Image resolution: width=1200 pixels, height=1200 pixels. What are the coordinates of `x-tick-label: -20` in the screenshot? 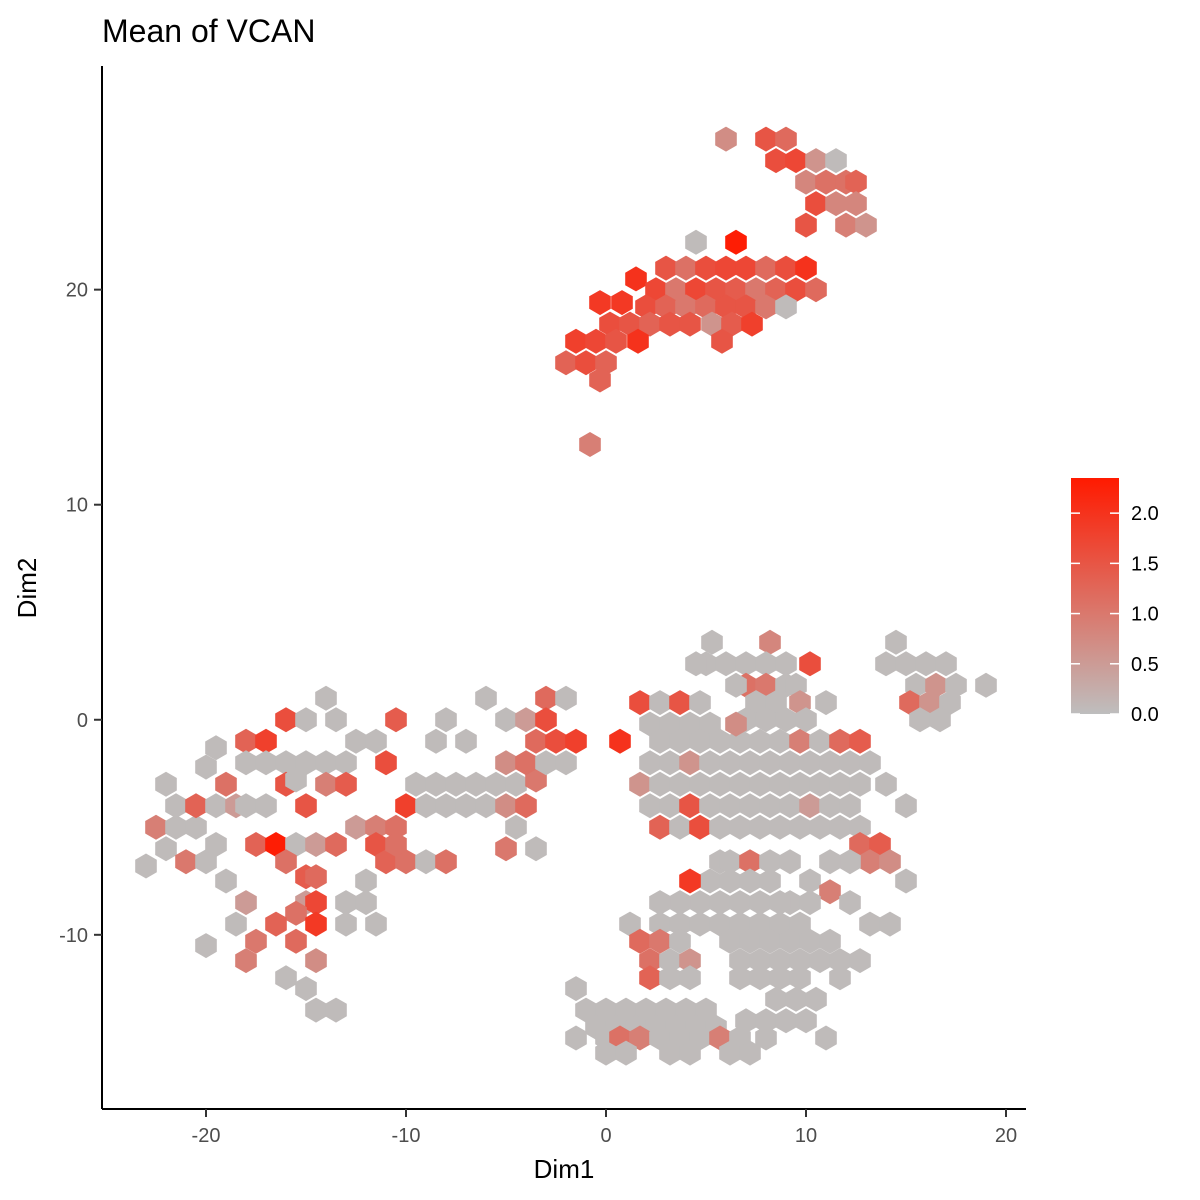 It's located at (206, 1136).